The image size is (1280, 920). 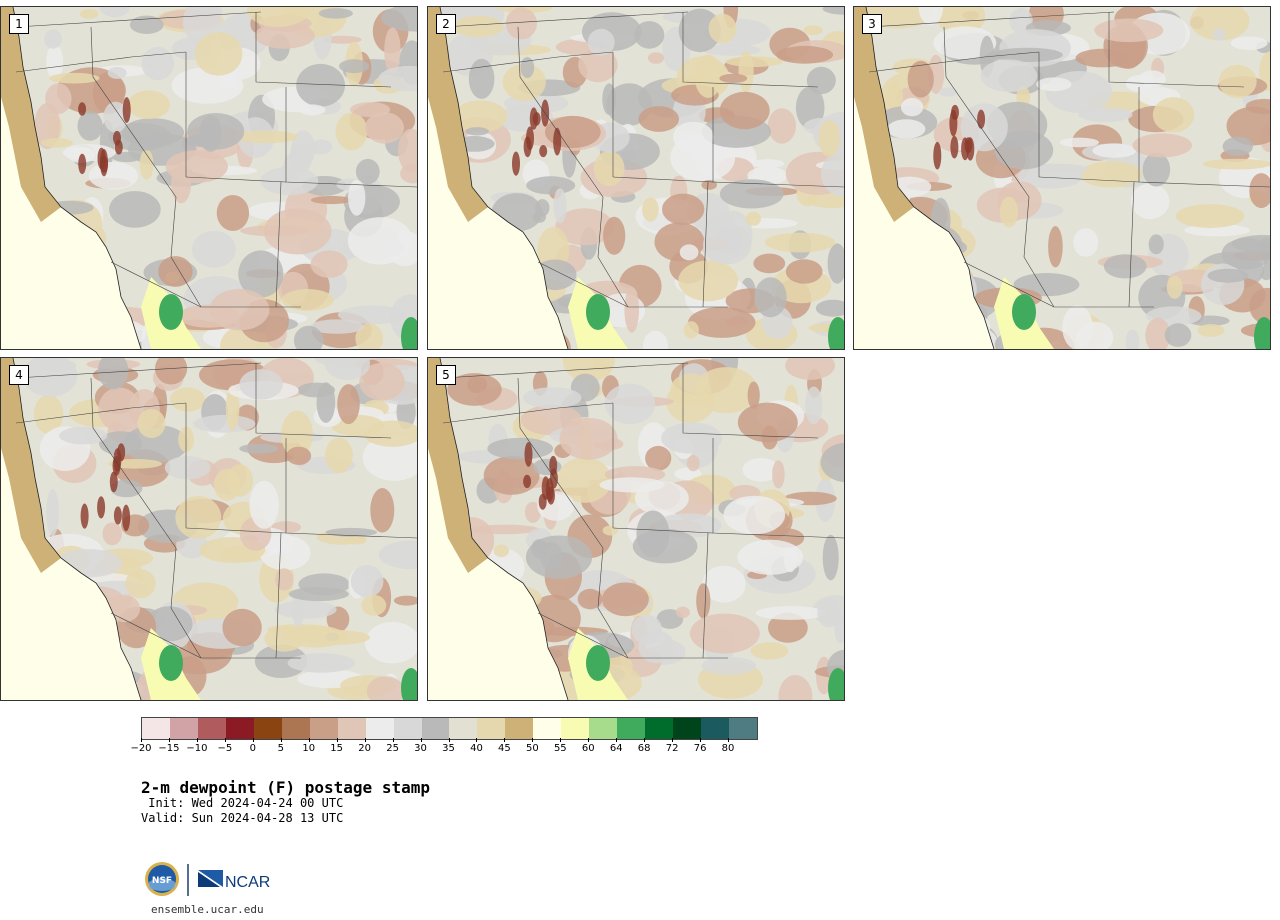 What do you see at coordinates (560, 748) in the screenshot?
I see `colorbar-tick-label: 55` at bounding box center [560, 748].